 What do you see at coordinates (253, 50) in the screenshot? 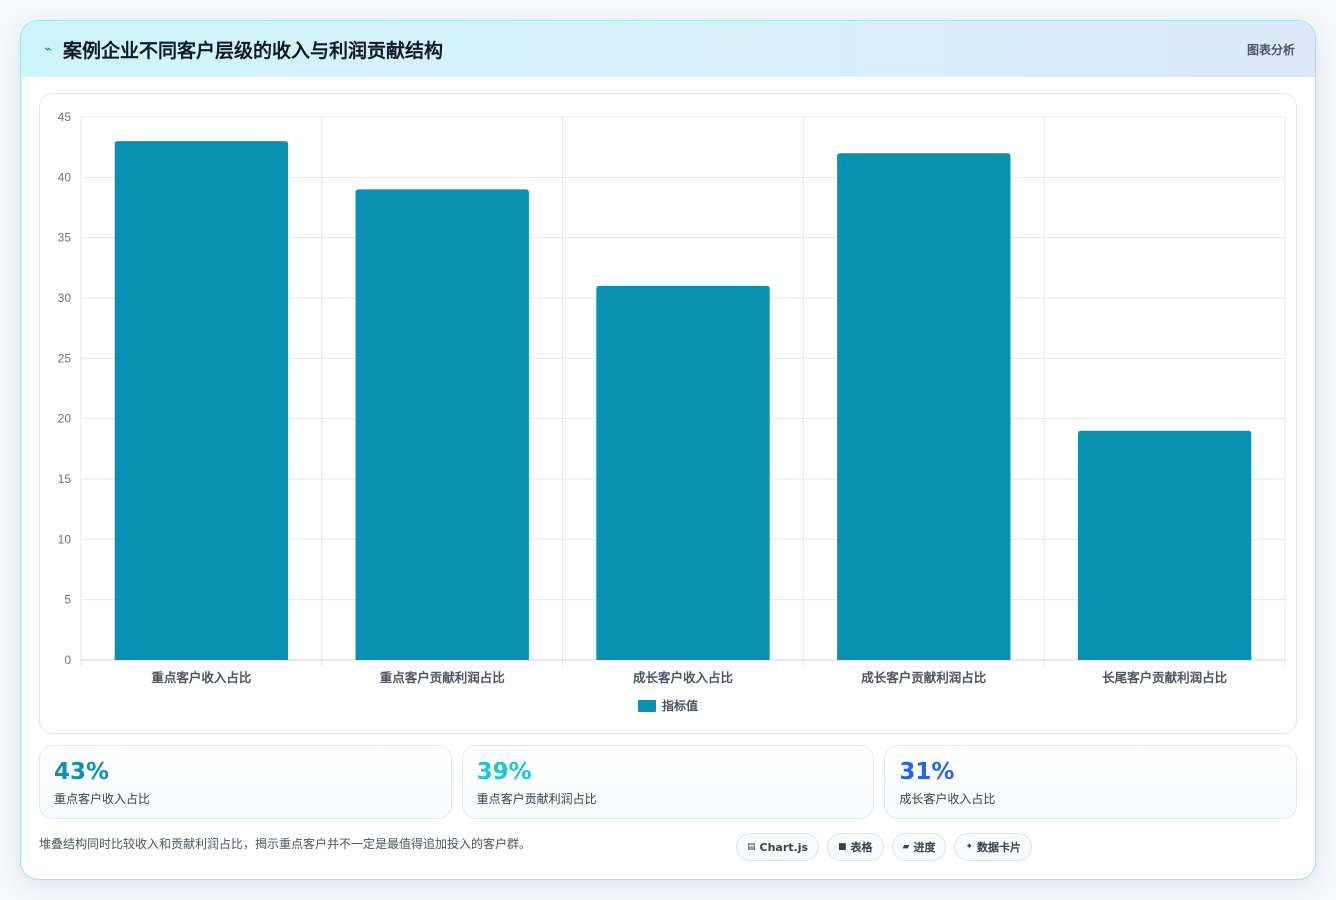
I see `chart-title: 案例企业不同客户层级的收入与利润贡献结构` at bounding box center [253, 50].